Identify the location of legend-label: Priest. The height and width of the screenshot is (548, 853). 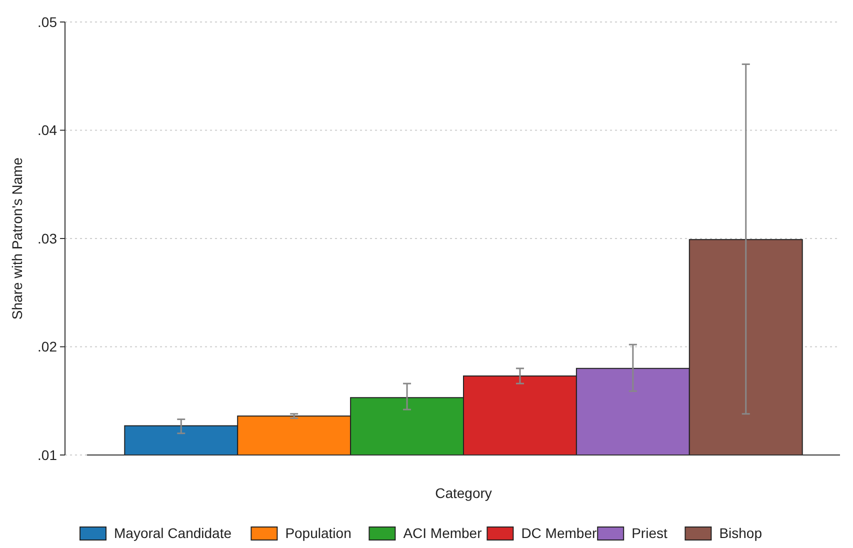
(650, 533).